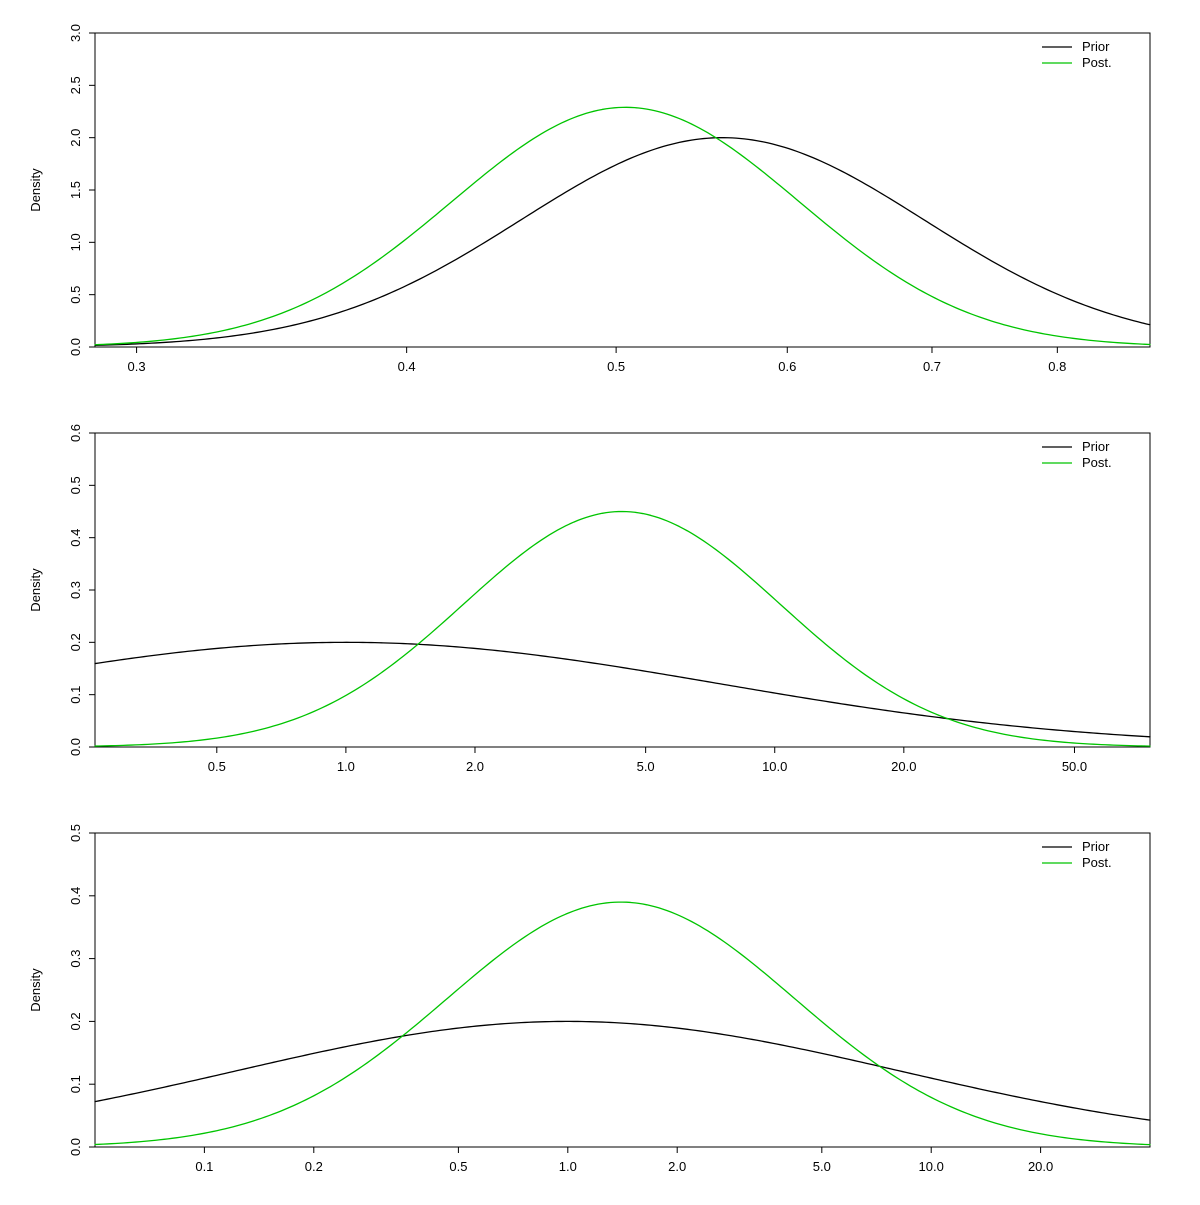 Image resolution: width=1200 pixels, height=1205 pixels. I want to click on y-tick-label: 2.0, so click(75, 138).